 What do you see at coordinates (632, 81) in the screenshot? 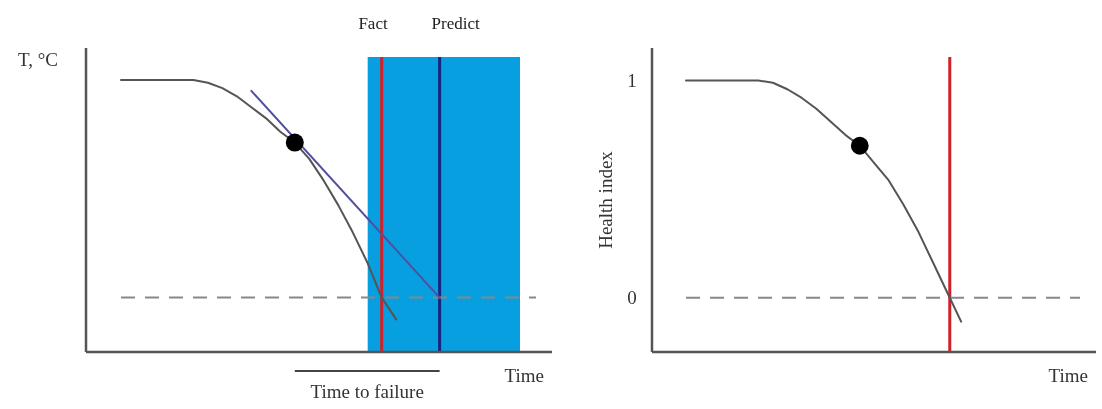
I see `y-tick-label: 1` at bounding box center [632, 81].